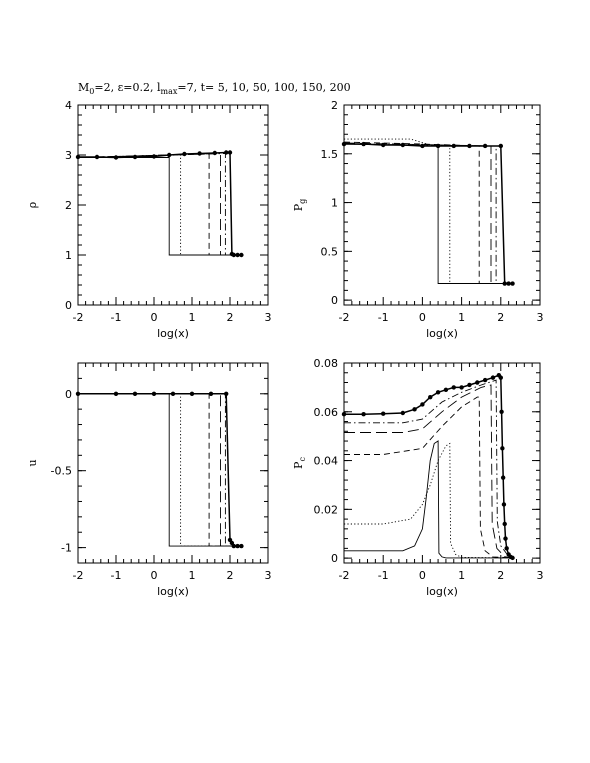  I want to click on y-axis-label: ρ, so click(32, 205).